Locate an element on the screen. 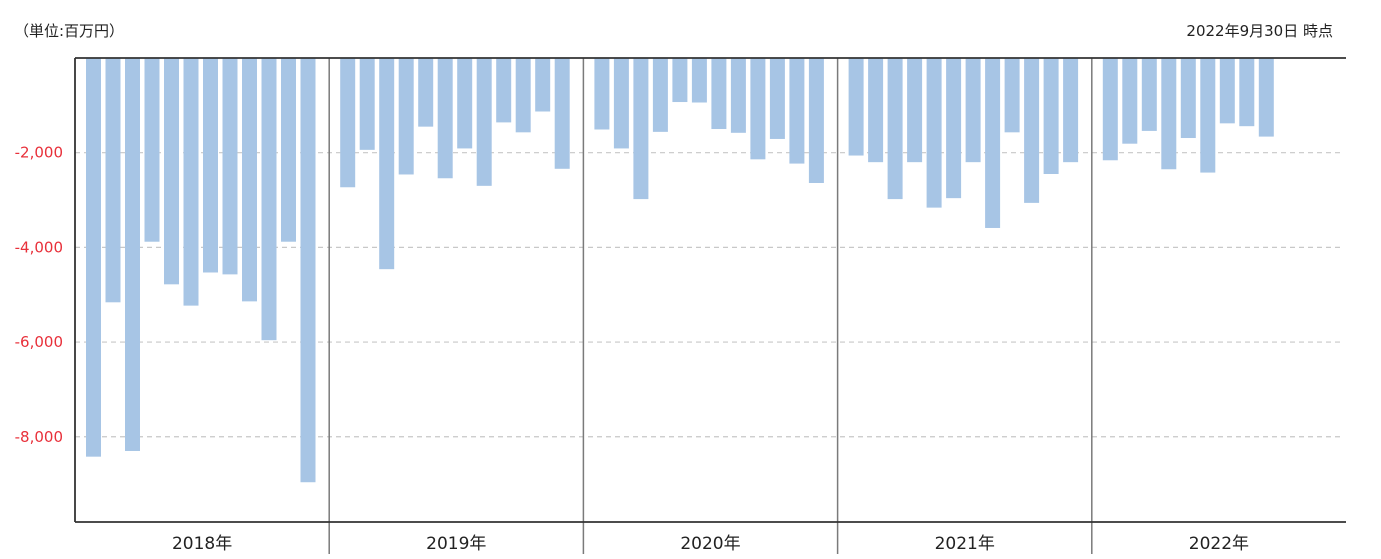  y-tick-label: -6,000 is located at coordinates (39, 342).